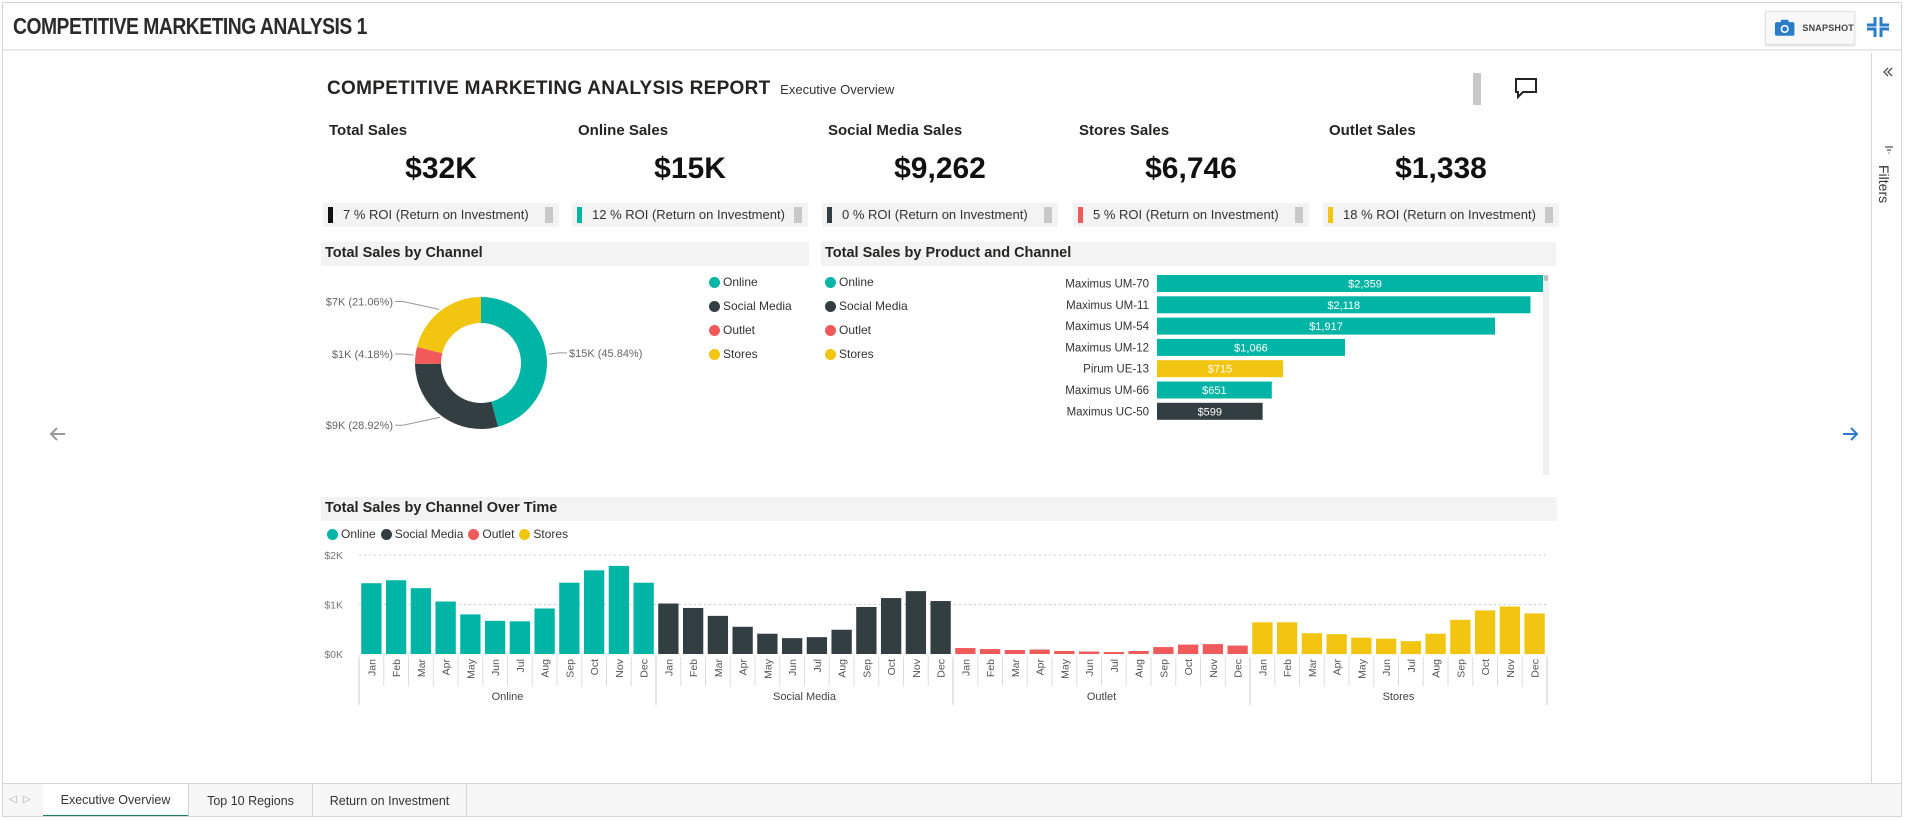  Describe the element at coordinates (251, 800) in the screenshot. I see `tab-top-10-regions: Top 10 Regions` at that location.